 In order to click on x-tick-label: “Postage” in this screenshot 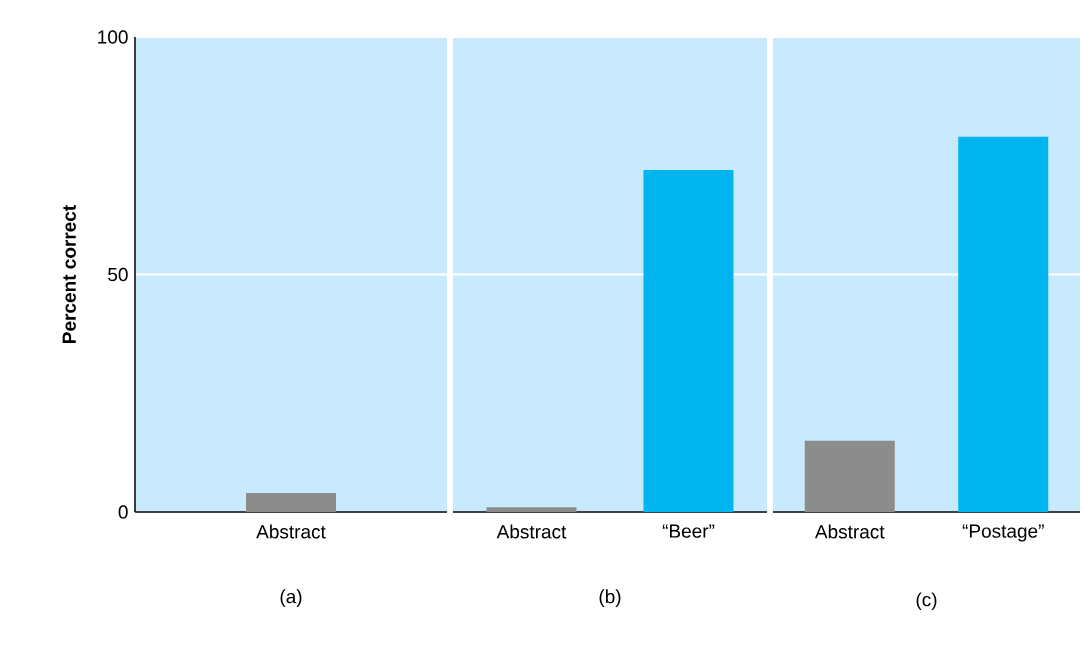, I will do `click(1003, 533)`.